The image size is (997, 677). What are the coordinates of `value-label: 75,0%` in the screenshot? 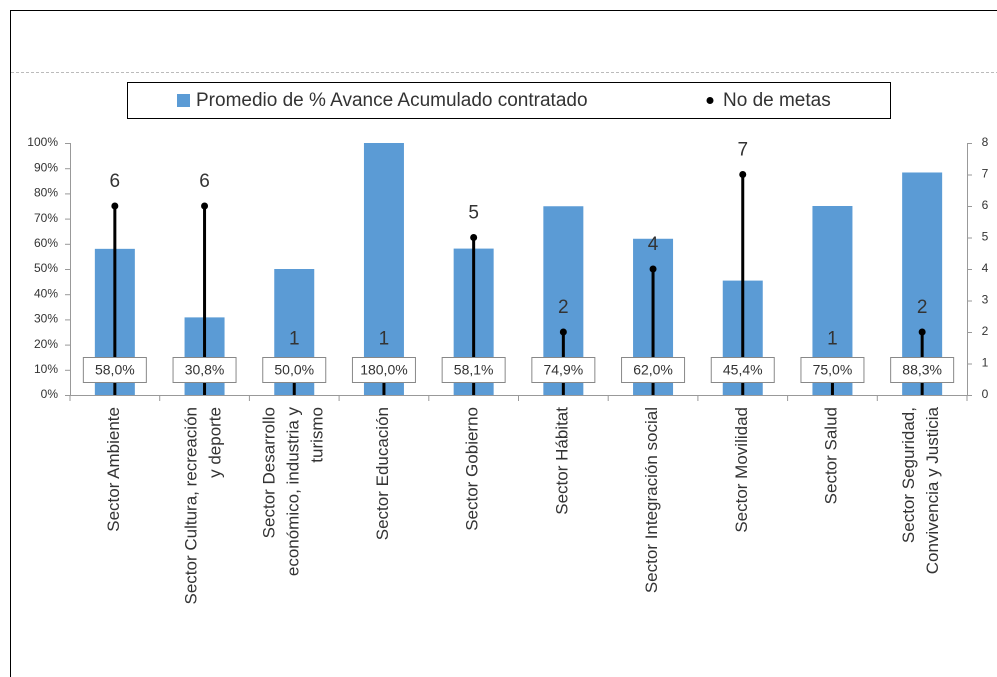 It's located at (833, 370).